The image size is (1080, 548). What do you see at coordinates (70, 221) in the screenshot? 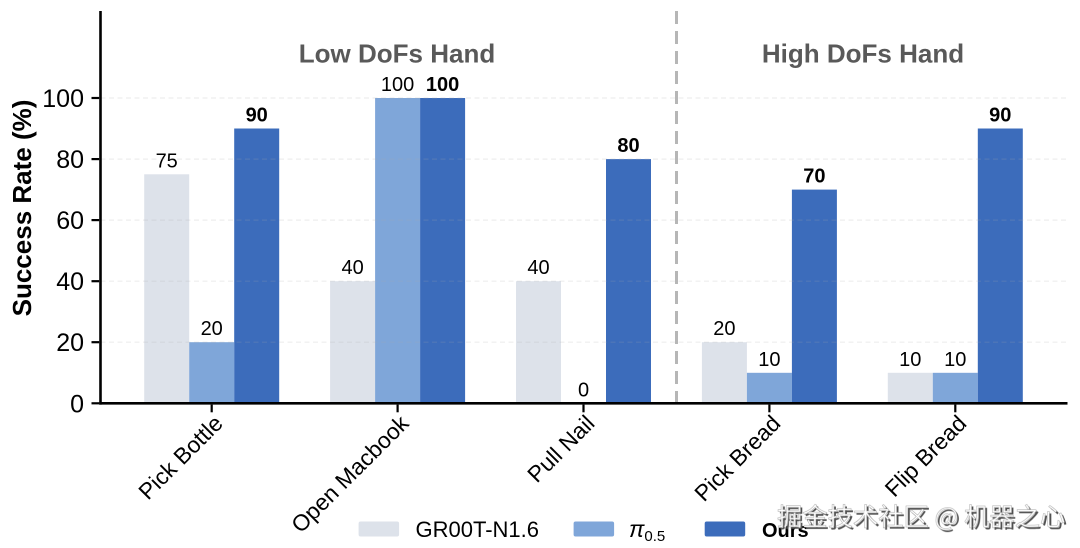
I see `svg-text: 60` at bounding box center [70, 221].